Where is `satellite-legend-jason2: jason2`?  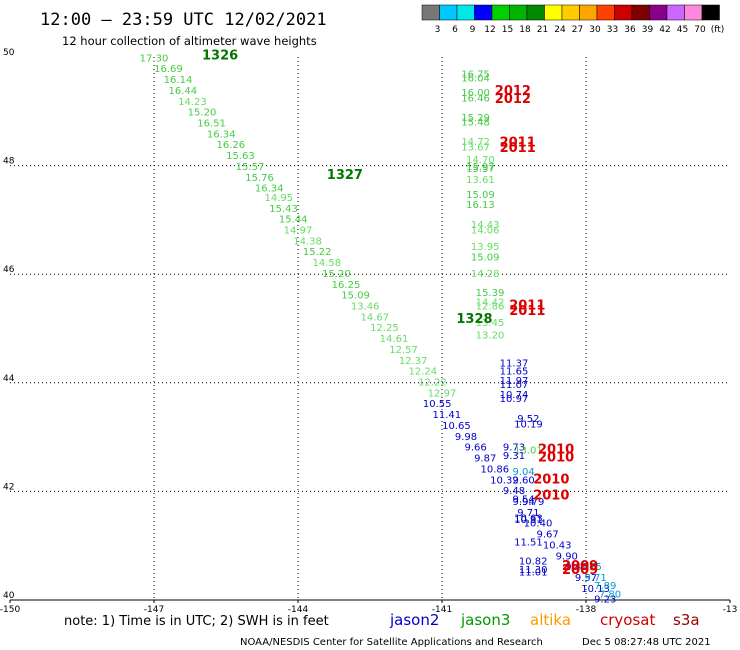 satellite-legend-jason2: jason2 is located at coordinates (414, 620).